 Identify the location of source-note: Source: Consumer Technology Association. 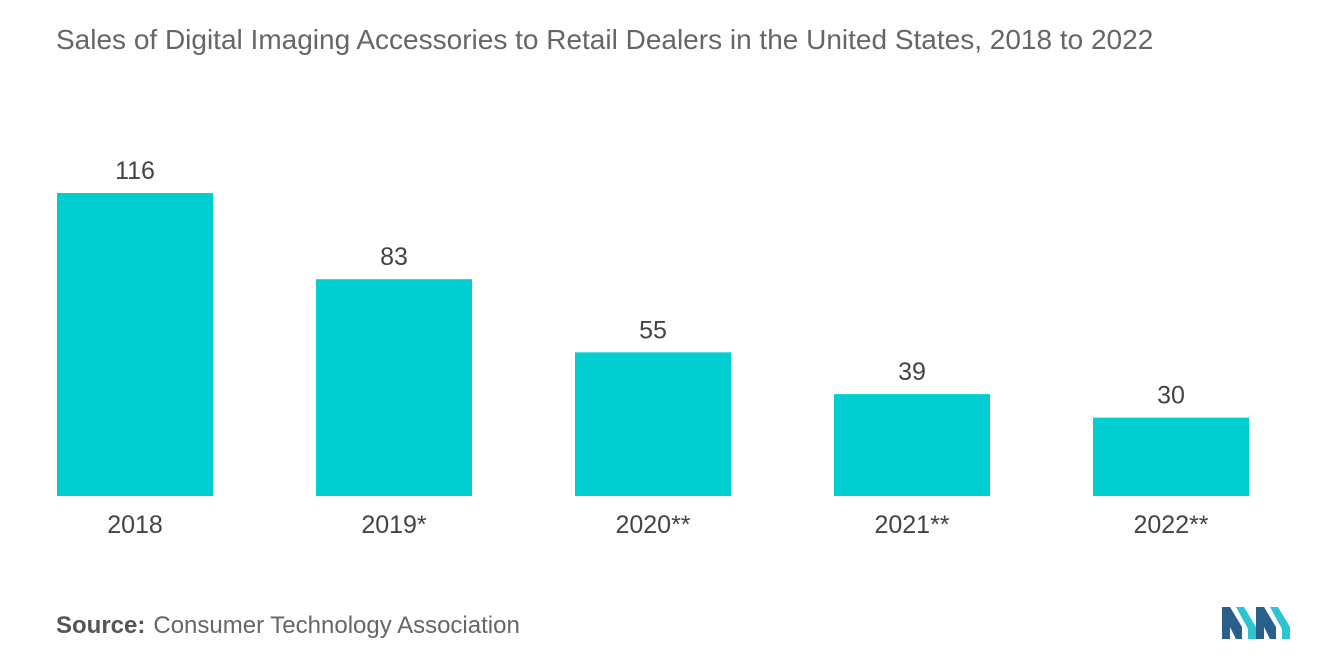
(288, 626).